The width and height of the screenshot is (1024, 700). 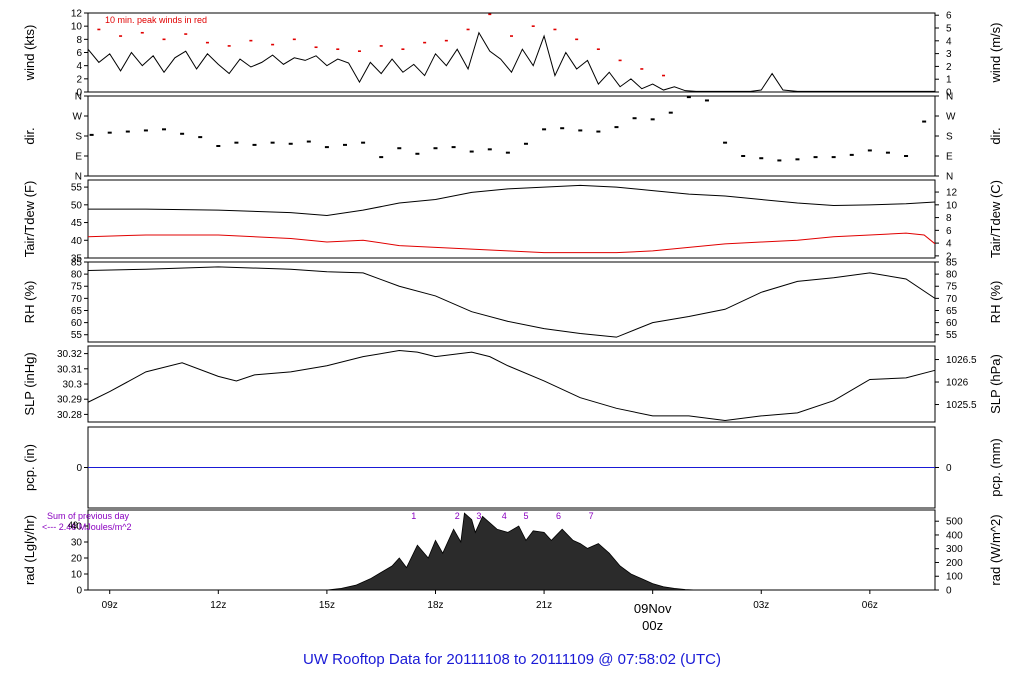 I want to click on temp-frame, so click(x=511, y=219).